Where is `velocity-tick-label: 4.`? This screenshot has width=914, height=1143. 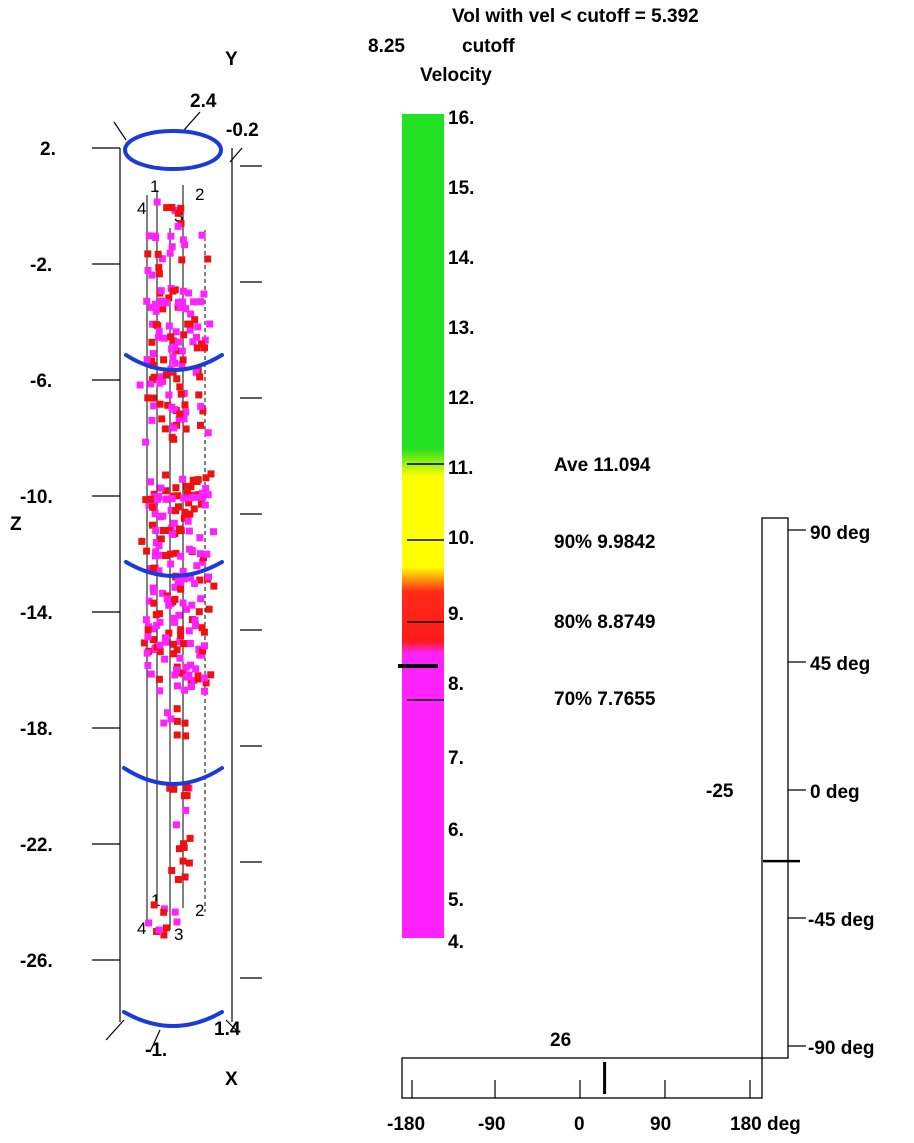 velocity-tick-label: 4. is located at coordinates (456, 942).